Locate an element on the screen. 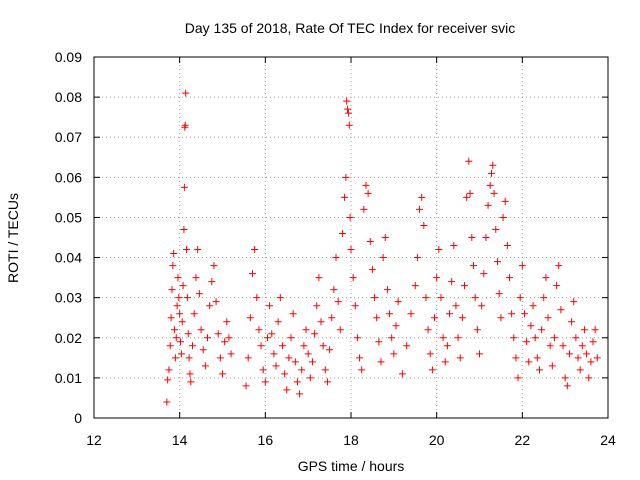 The height and width of the screenshot is (480, 640). x-tick-labels: 12 14 16 18 20 22 24 is located at coordinates (351, 440).